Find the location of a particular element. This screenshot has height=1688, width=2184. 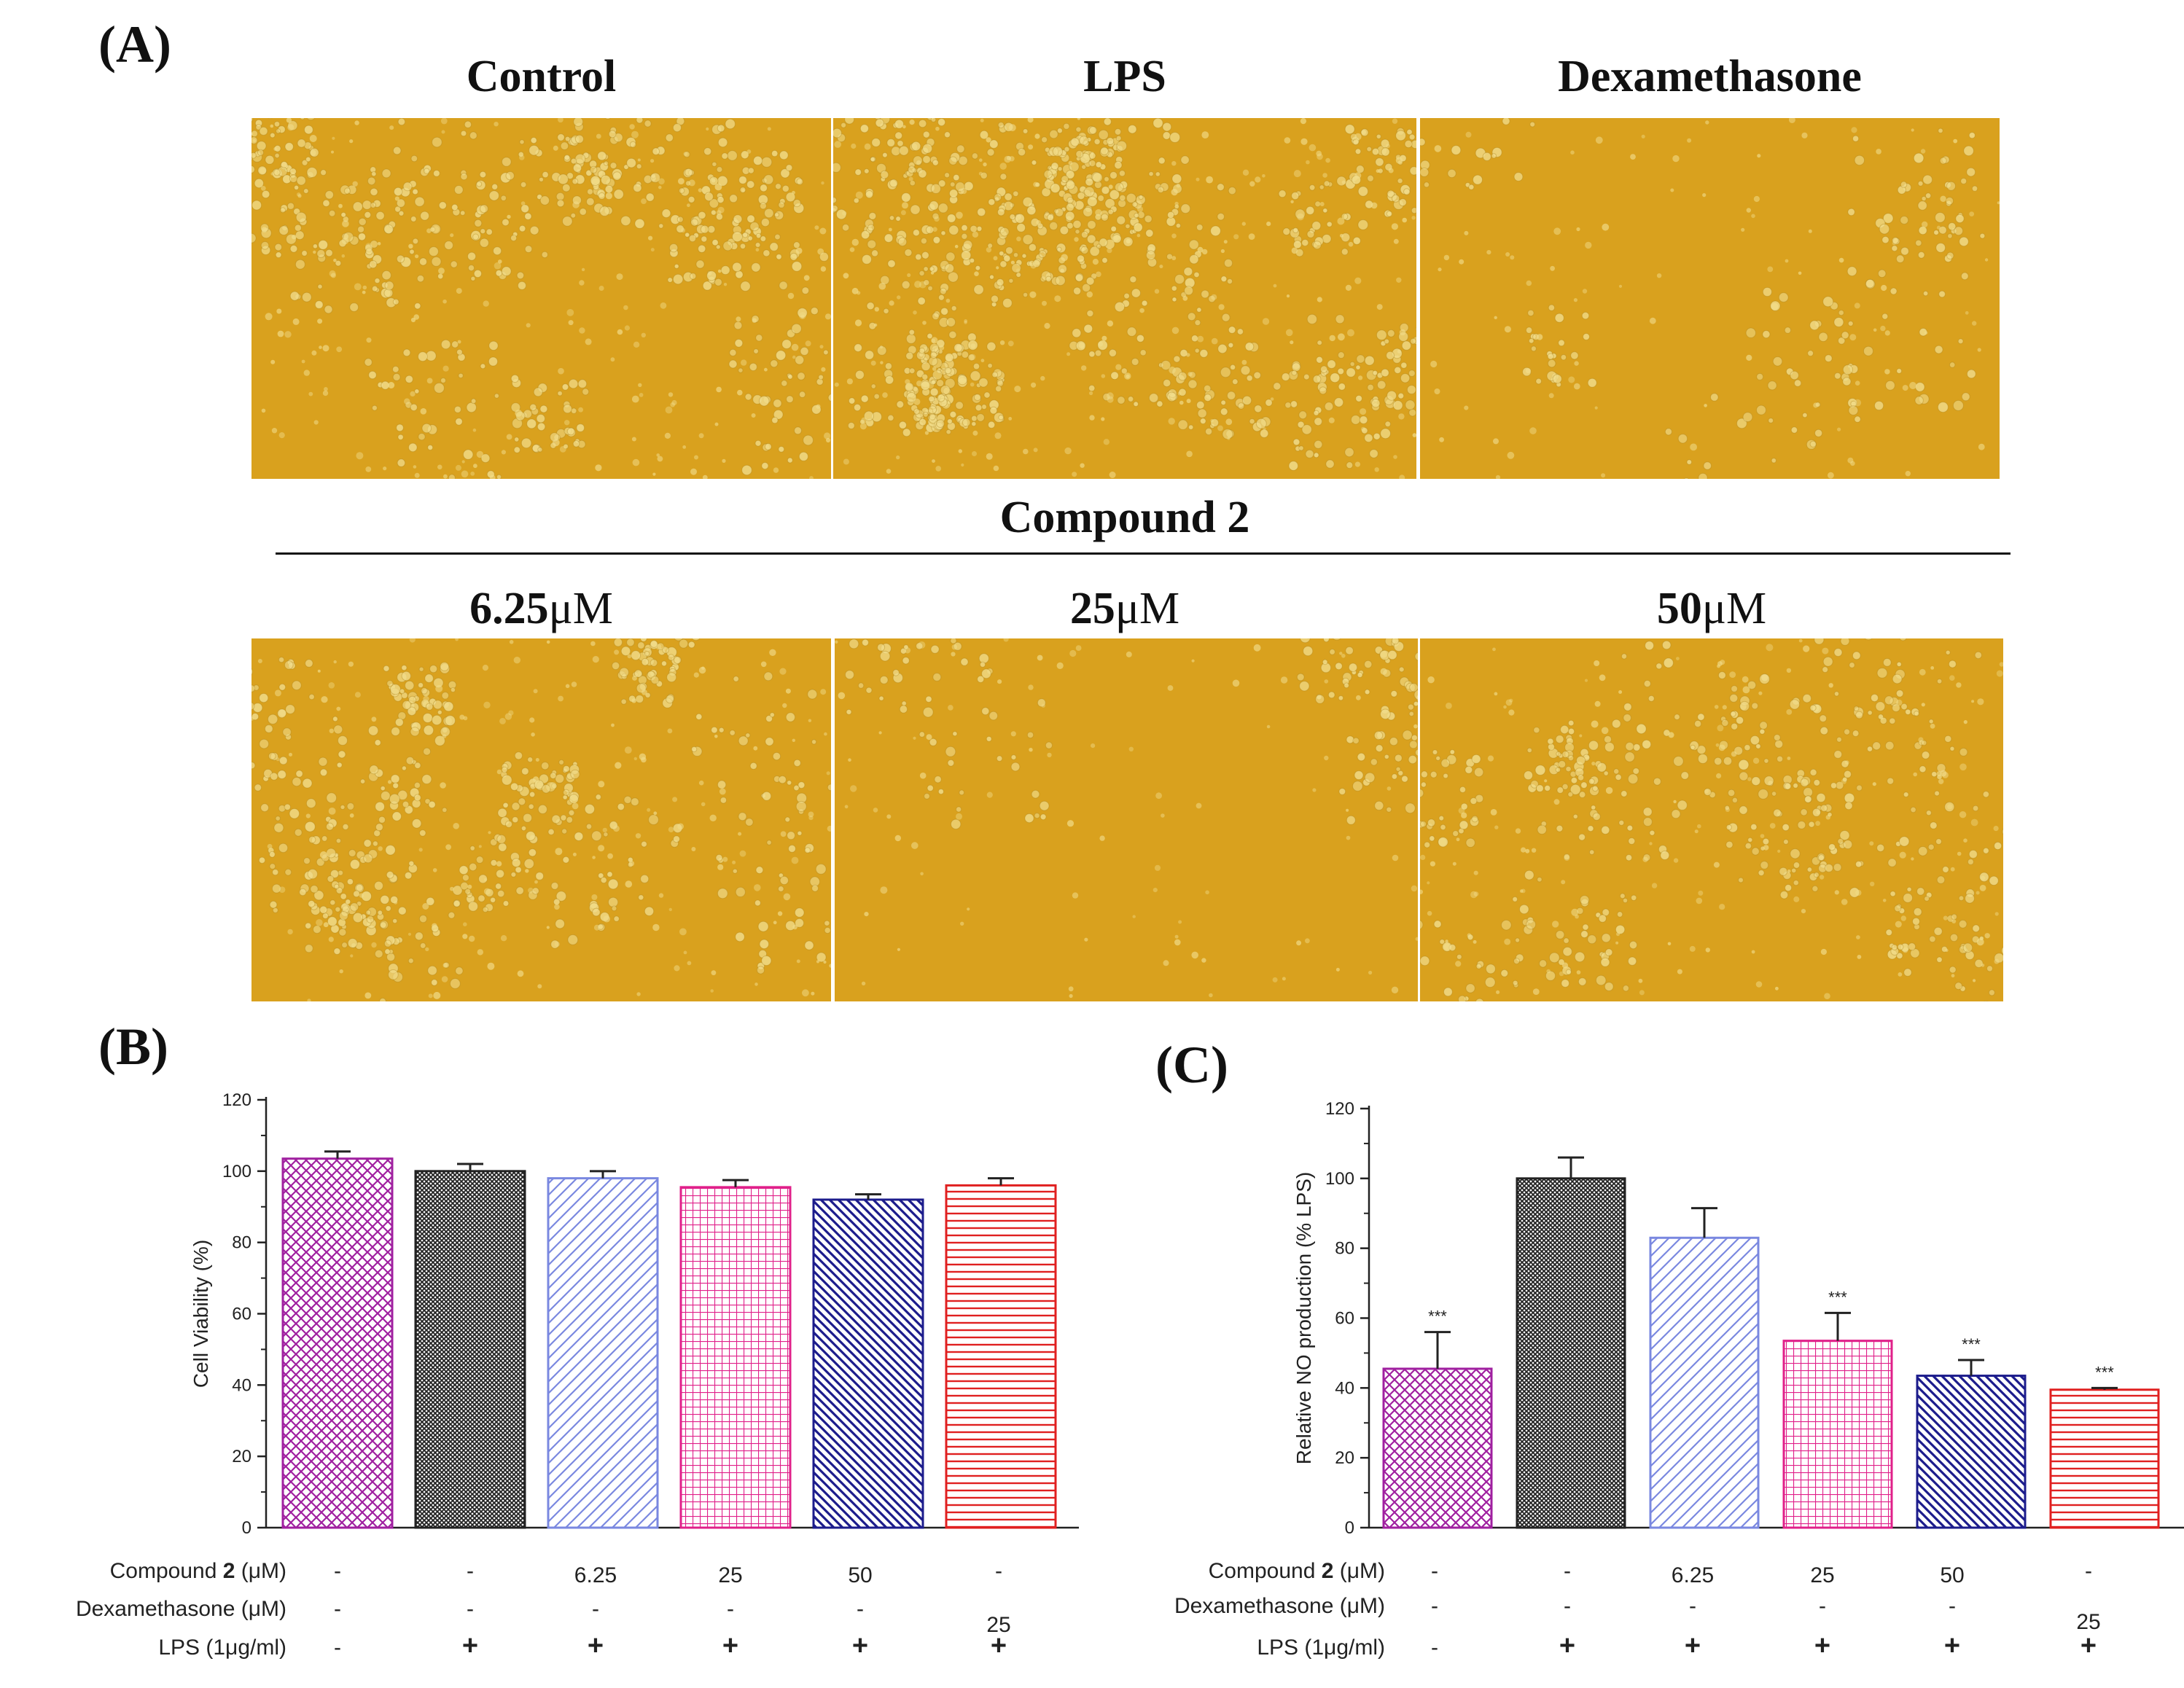

conc-title-50: 50μM is located at coordinates (1711, 609).